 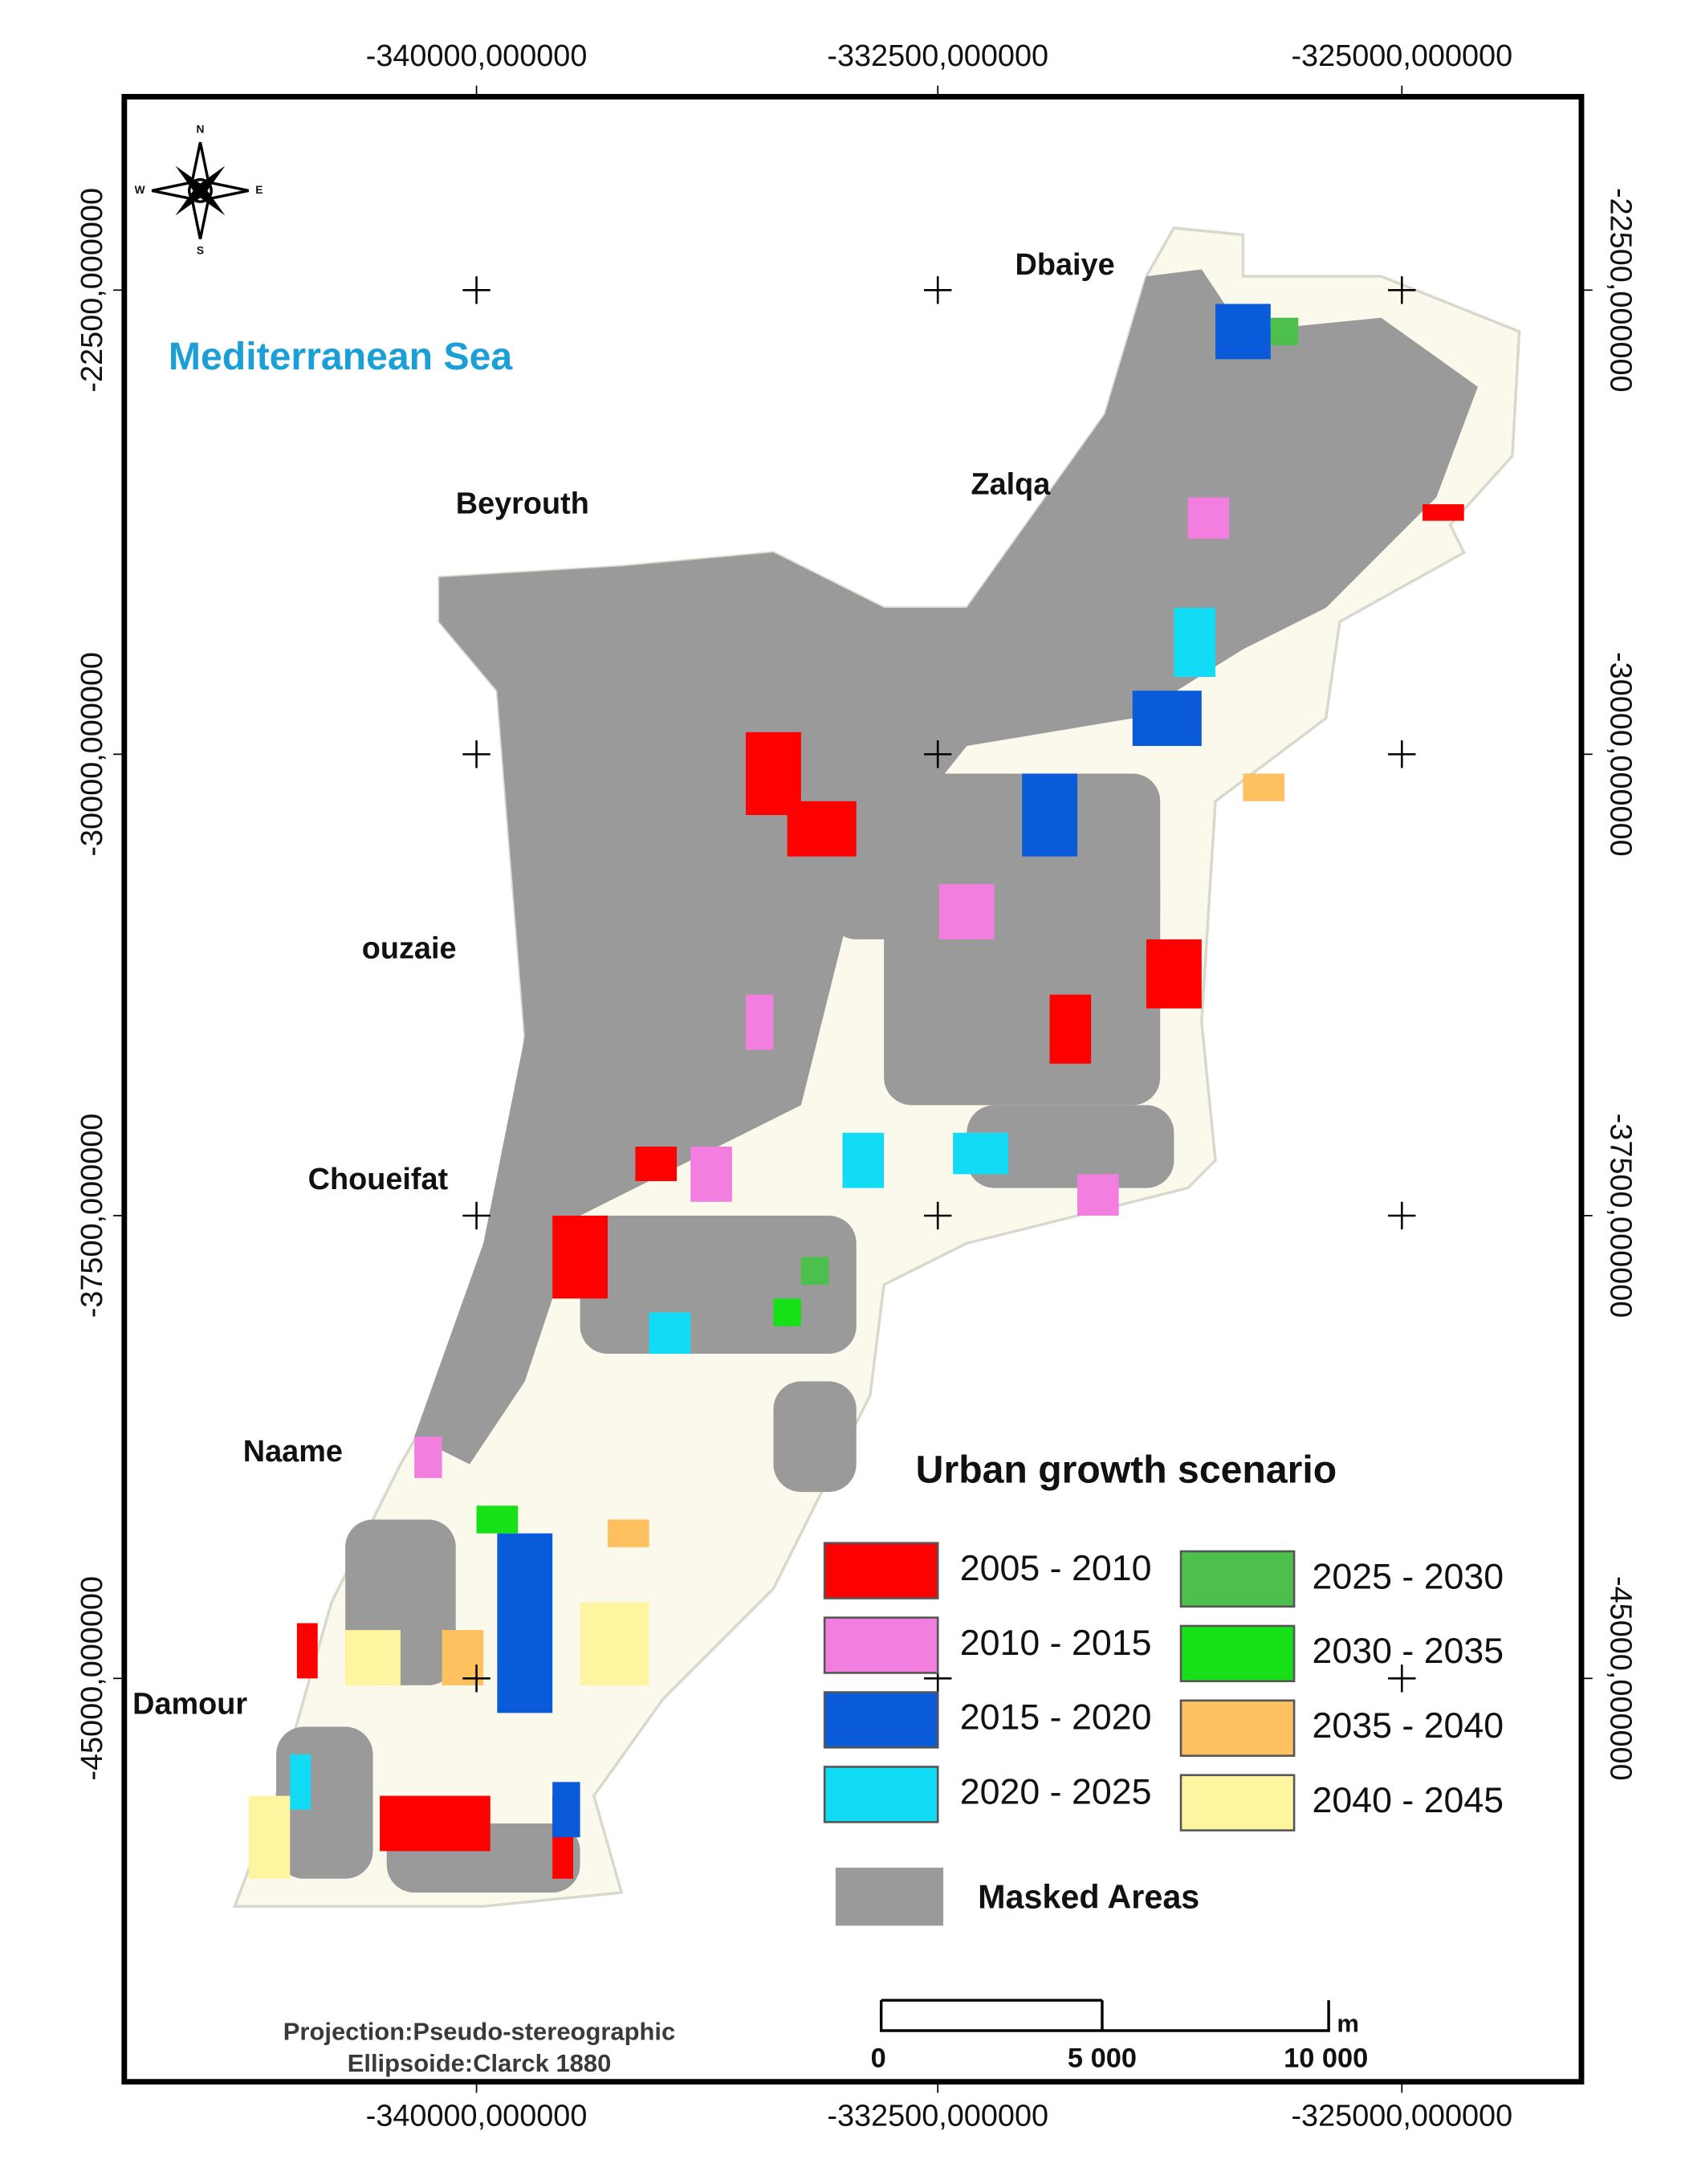 What do you see at coordinates (1065, 265) in the screenshot?
I see `place-label: Dbaiye` at bounding box center [1065, 265].